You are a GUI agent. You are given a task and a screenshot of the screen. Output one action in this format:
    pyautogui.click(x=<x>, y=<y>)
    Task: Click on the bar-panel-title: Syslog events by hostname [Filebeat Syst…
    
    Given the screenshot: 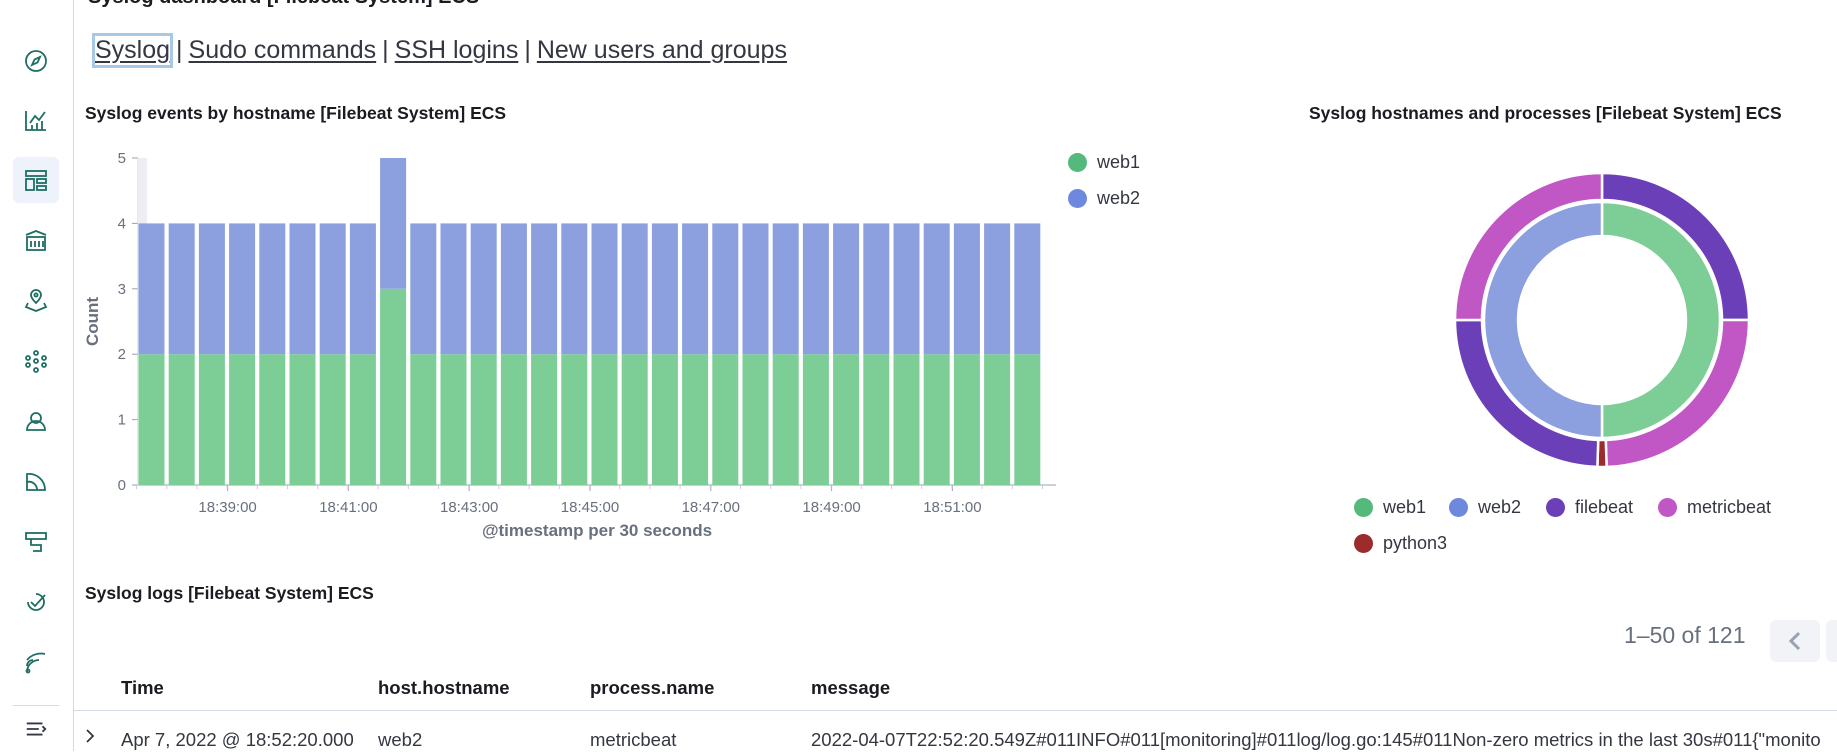 What is the action you would take?
    pyautogui.click(x=296, y=113)
    